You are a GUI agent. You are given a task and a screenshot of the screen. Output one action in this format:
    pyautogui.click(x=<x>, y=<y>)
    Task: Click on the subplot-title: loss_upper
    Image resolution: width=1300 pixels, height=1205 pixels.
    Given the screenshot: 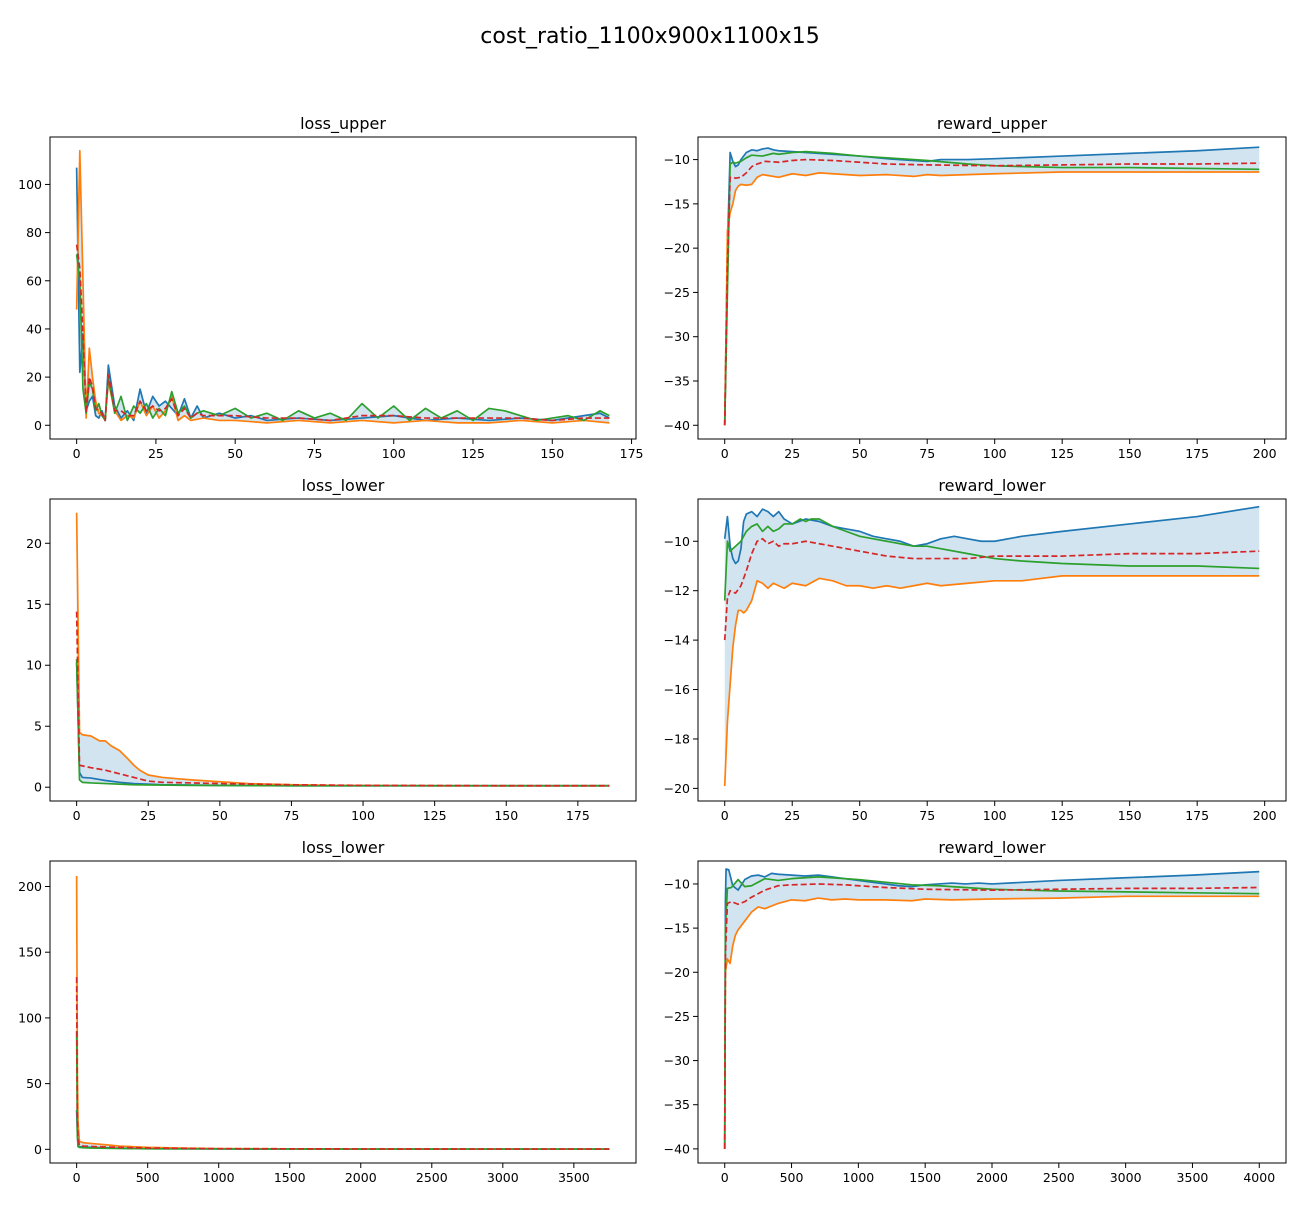 What is the action you would take?
    pyautogui.click(x=343, y=124)
    